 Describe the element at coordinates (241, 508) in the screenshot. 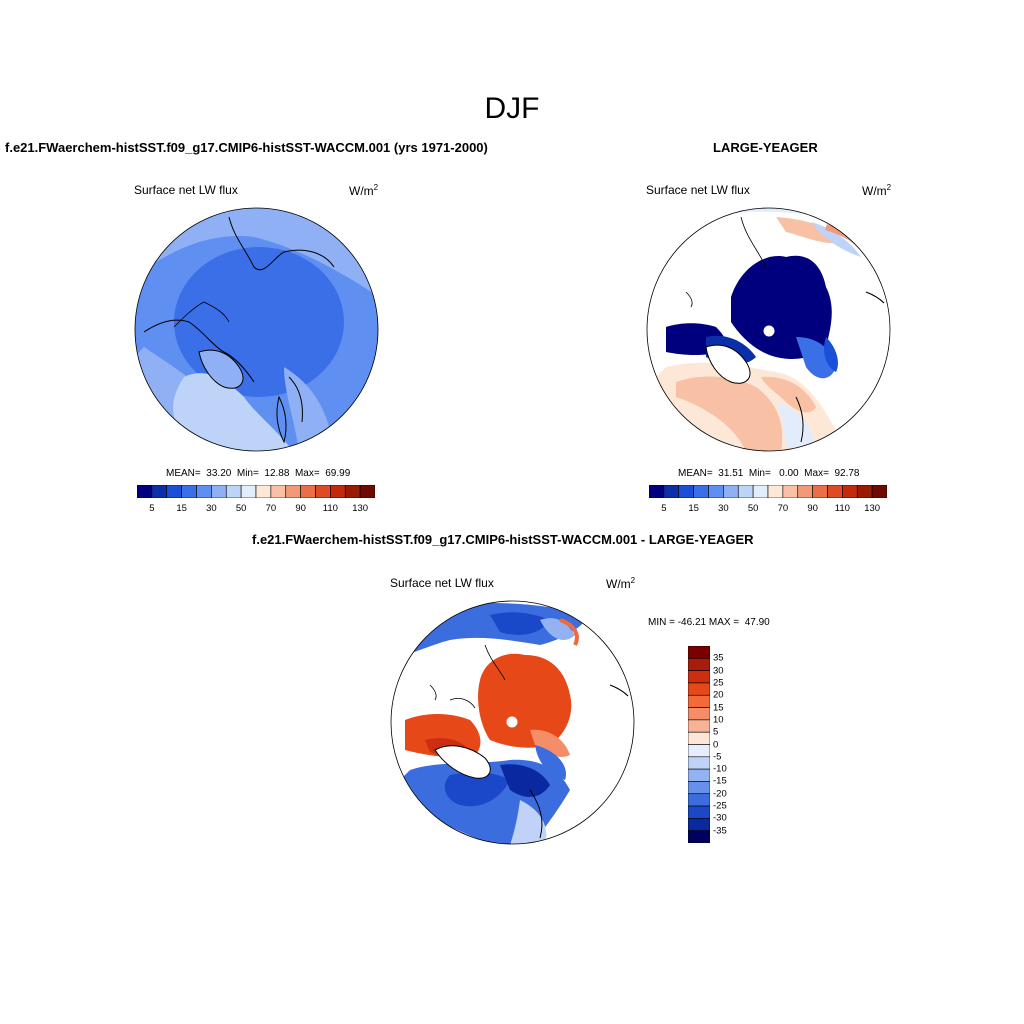

I see `left-colorbar-tick-label: 50` at that location.